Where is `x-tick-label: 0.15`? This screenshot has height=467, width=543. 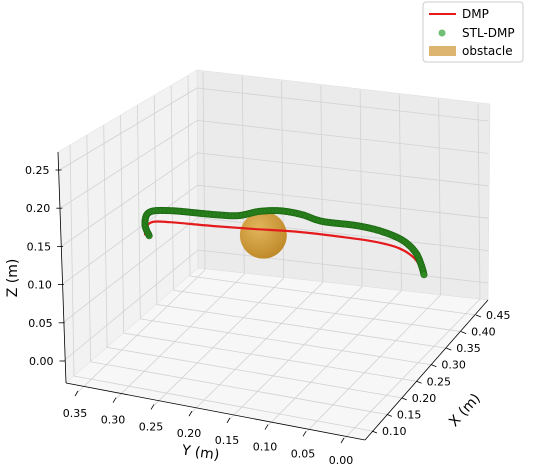 x-tick-label: 0.15 is located at coordinates (409, 414).